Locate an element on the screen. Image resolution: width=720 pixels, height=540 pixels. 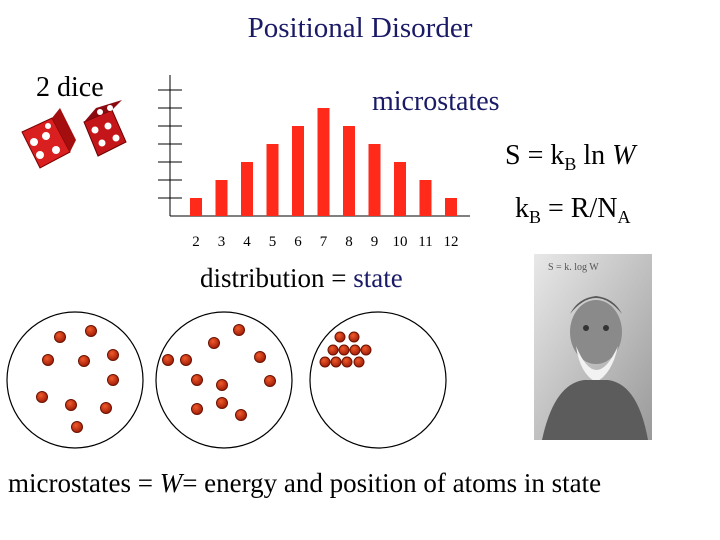
dispersed-atoms-circle is located at coordinates (75, 380).